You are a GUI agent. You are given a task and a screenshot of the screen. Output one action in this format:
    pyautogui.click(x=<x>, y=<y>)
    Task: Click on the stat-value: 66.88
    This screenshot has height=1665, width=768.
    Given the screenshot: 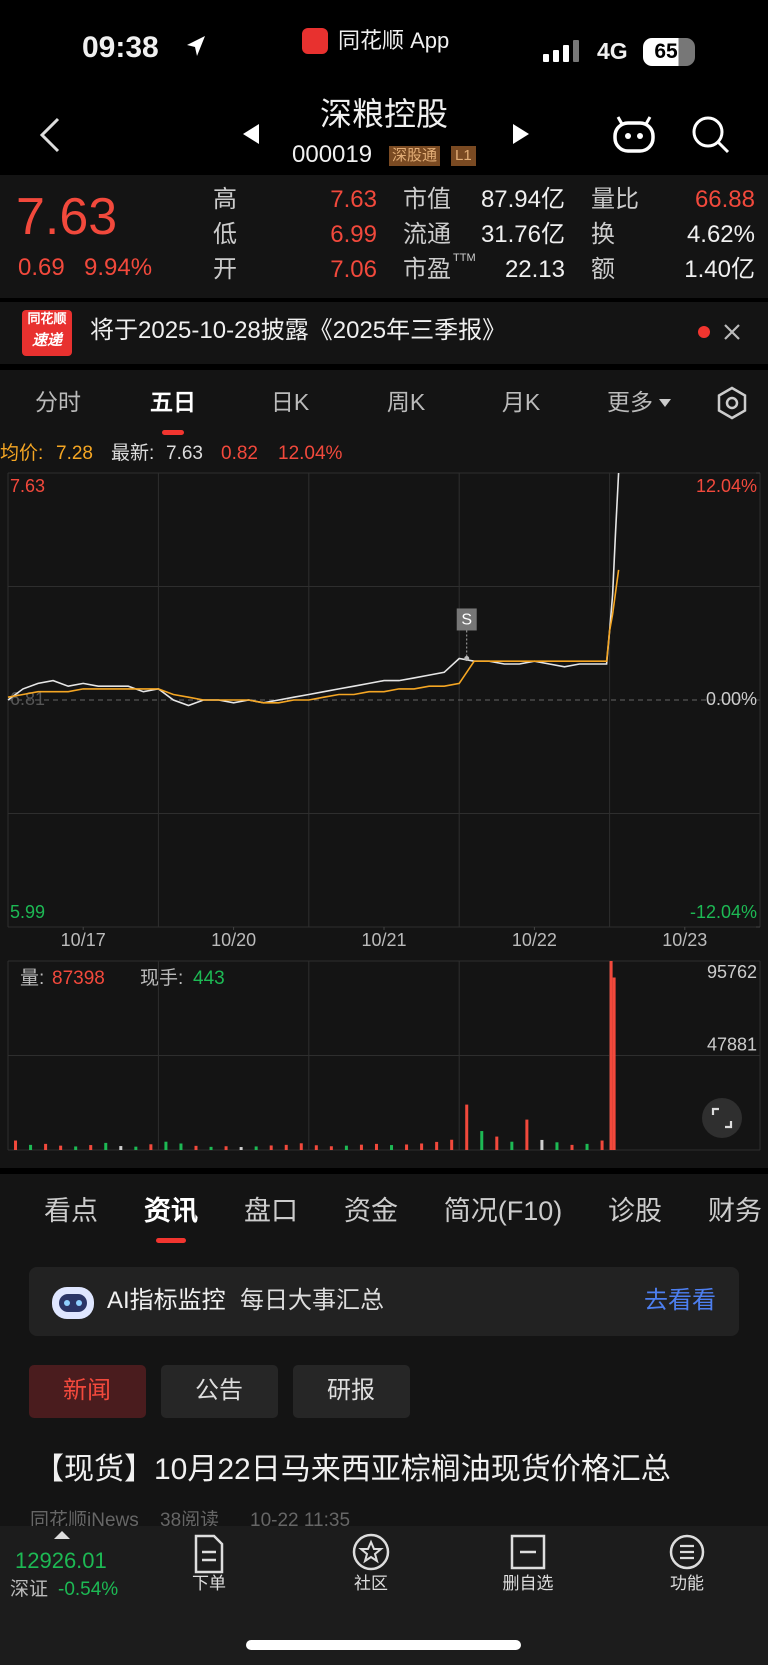 What is the action you would take?
    pyautogui.click(x=724, y=199)
    